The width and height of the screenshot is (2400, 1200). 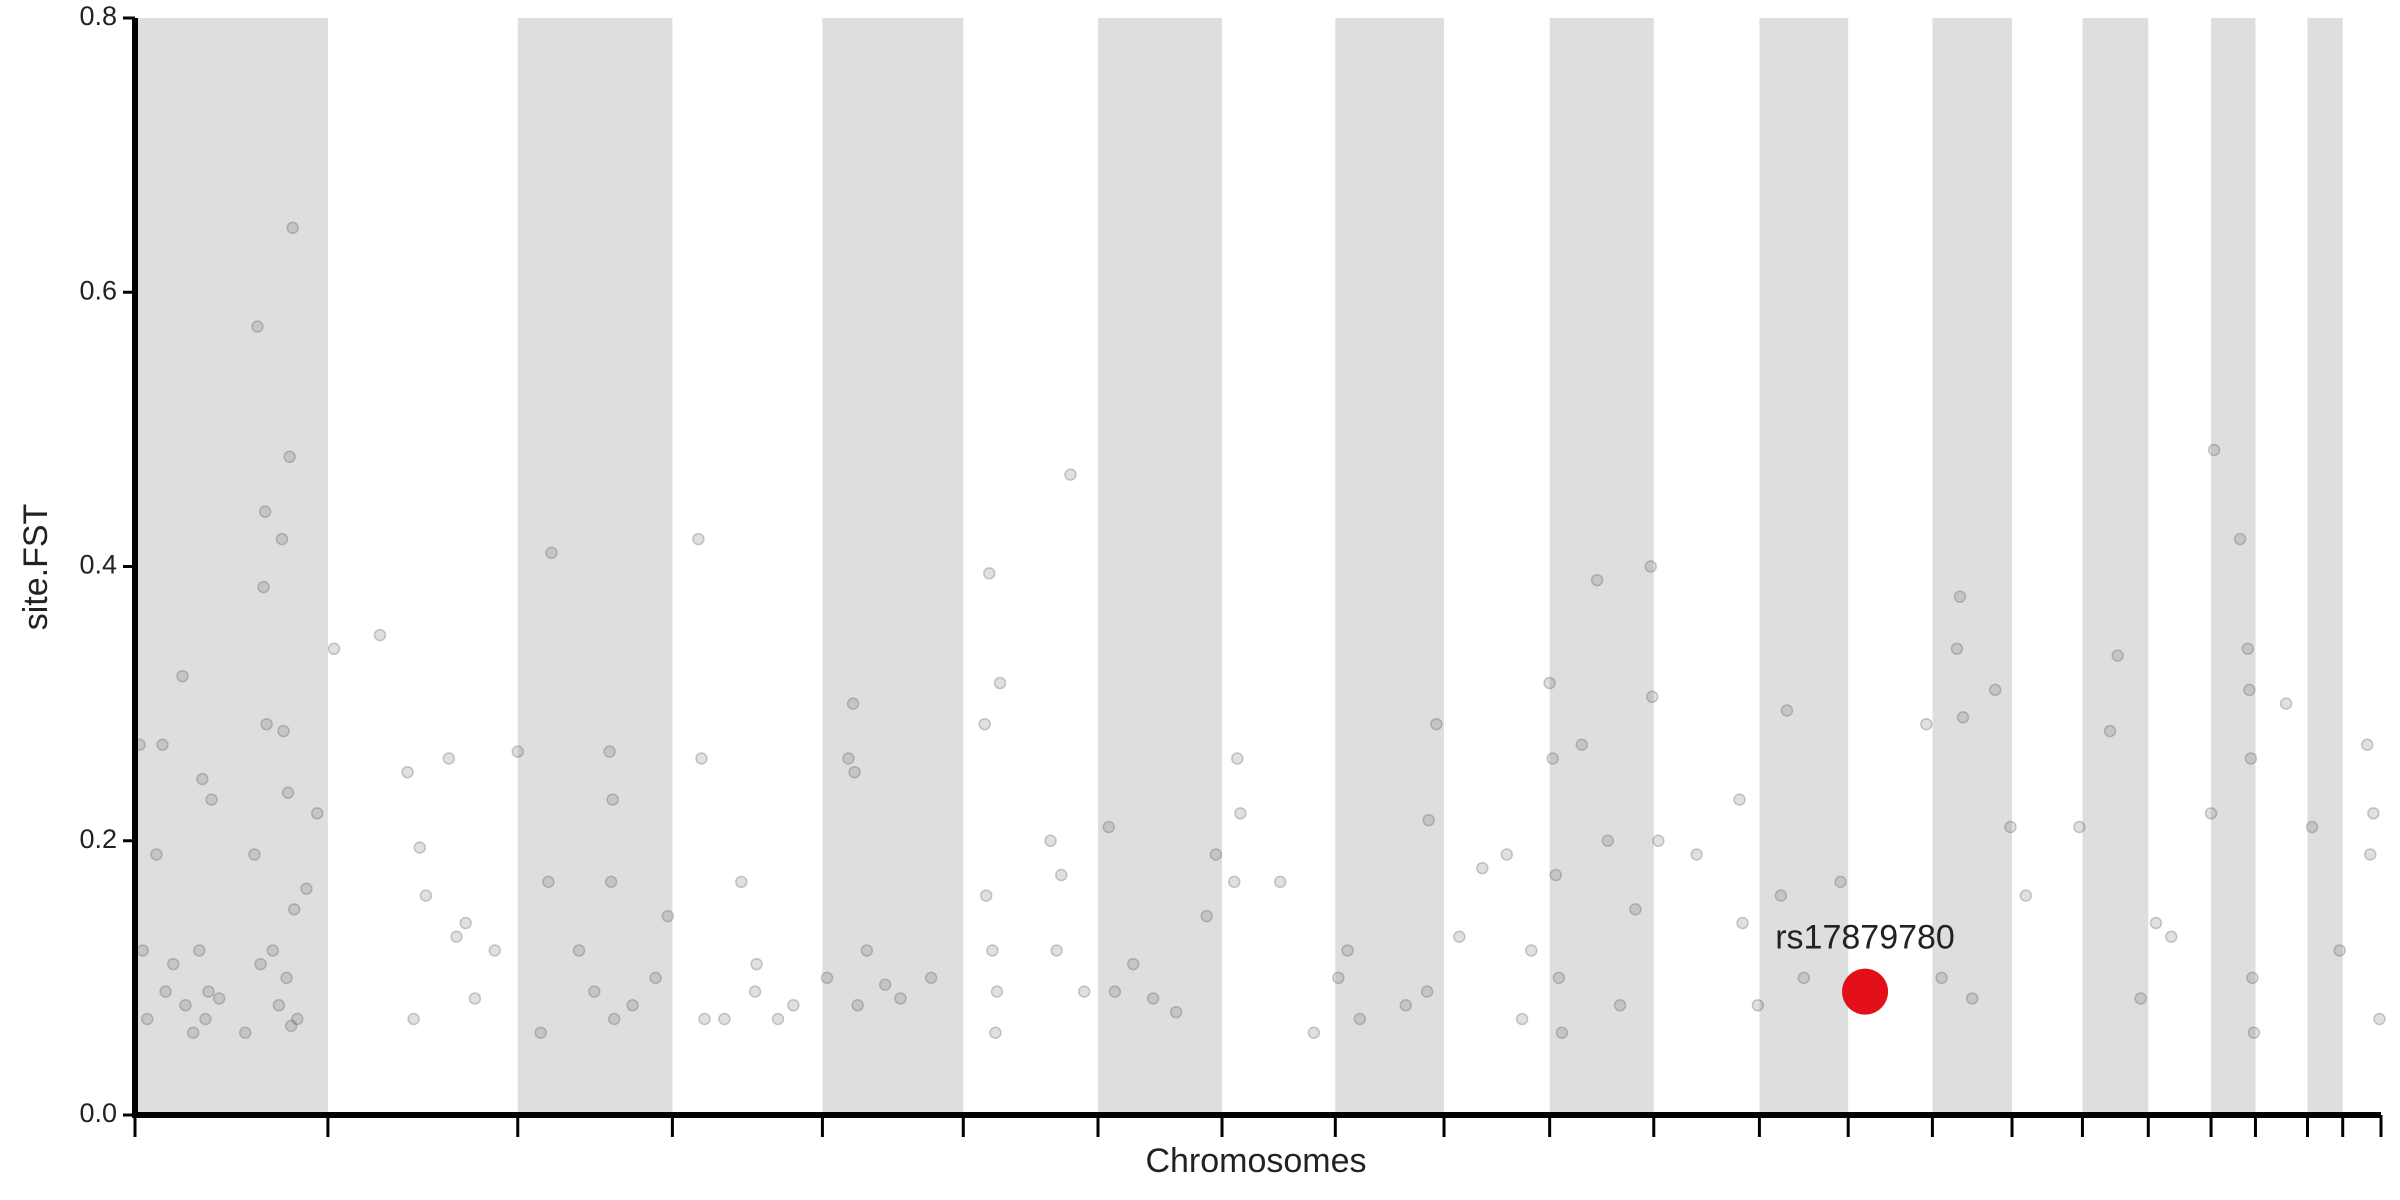 What do you see at coordinates (98, 565) in the screenshot?
I see `y-tick-label: 0.4` at bounding box center [98, 565].